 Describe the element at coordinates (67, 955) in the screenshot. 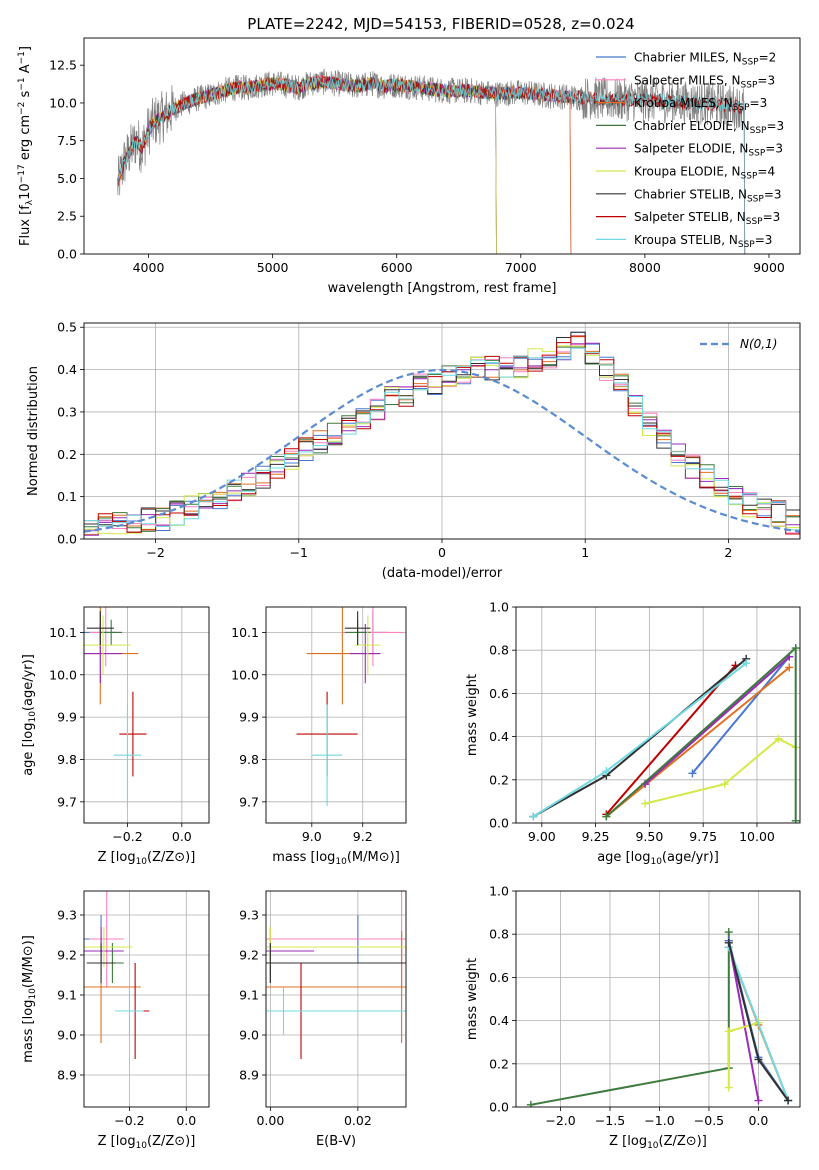

I see `y-tick-label: 9.2` at that location.